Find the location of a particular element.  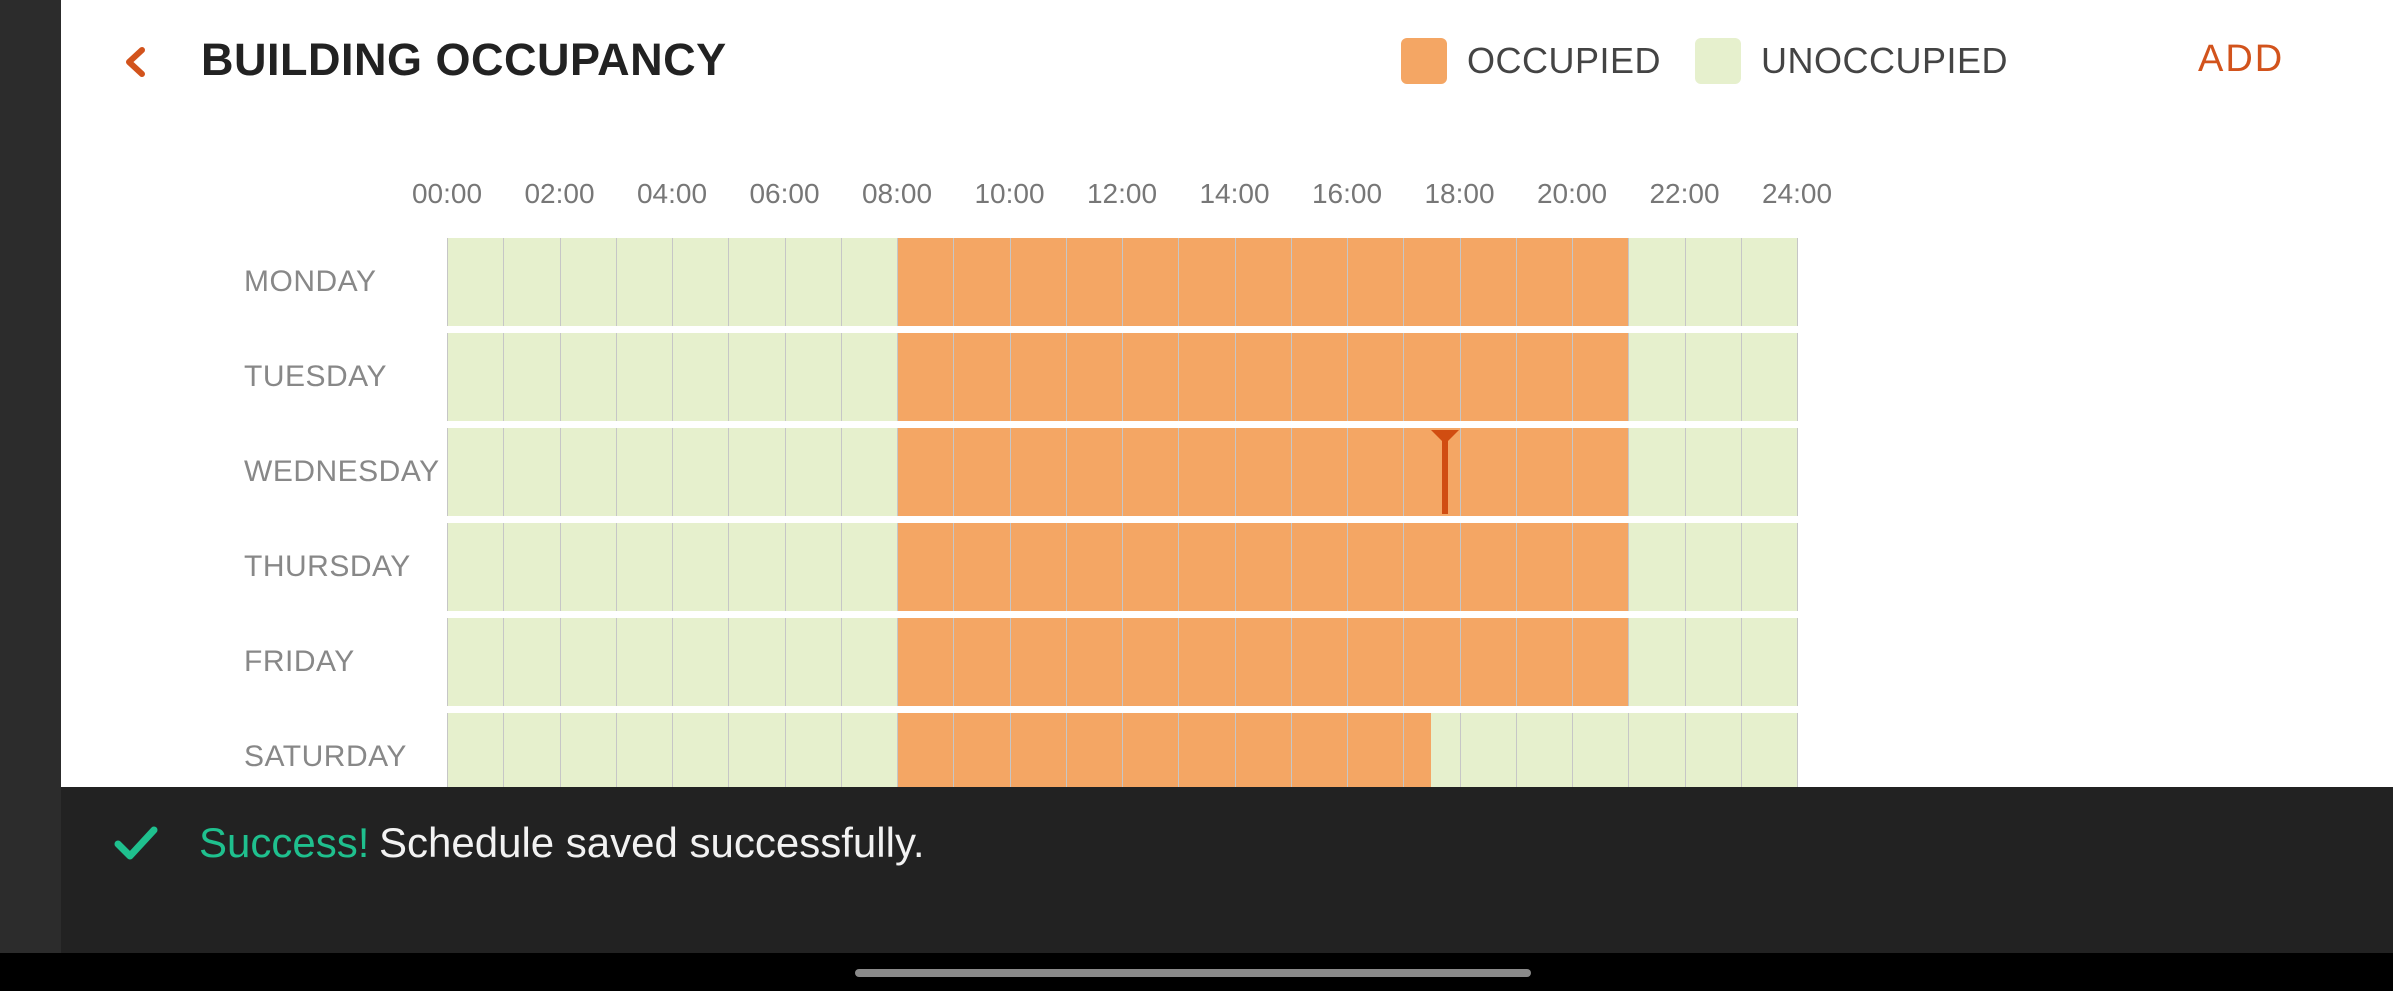

checkmark-icon is located at coordinates (136, 843).